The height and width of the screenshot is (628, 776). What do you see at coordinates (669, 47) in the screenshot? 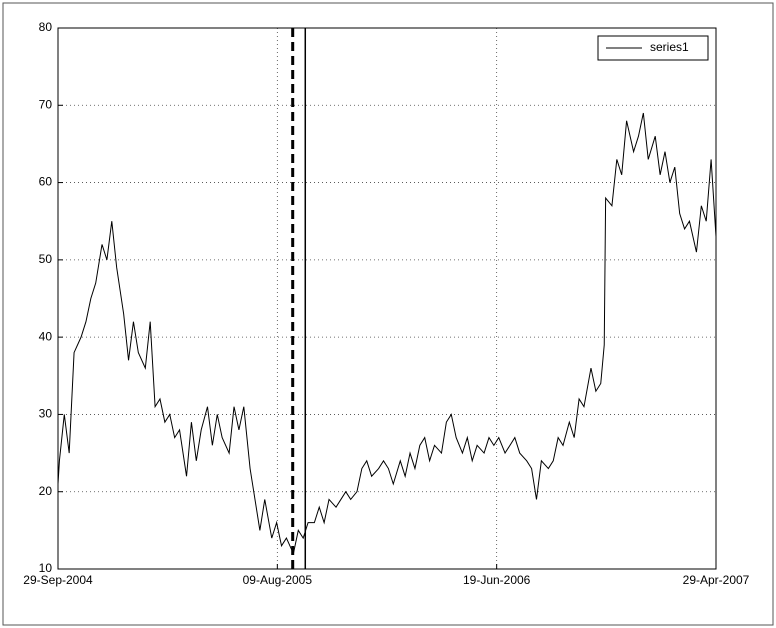
I see `legend-label: series1` at bounding box center [669, 47].